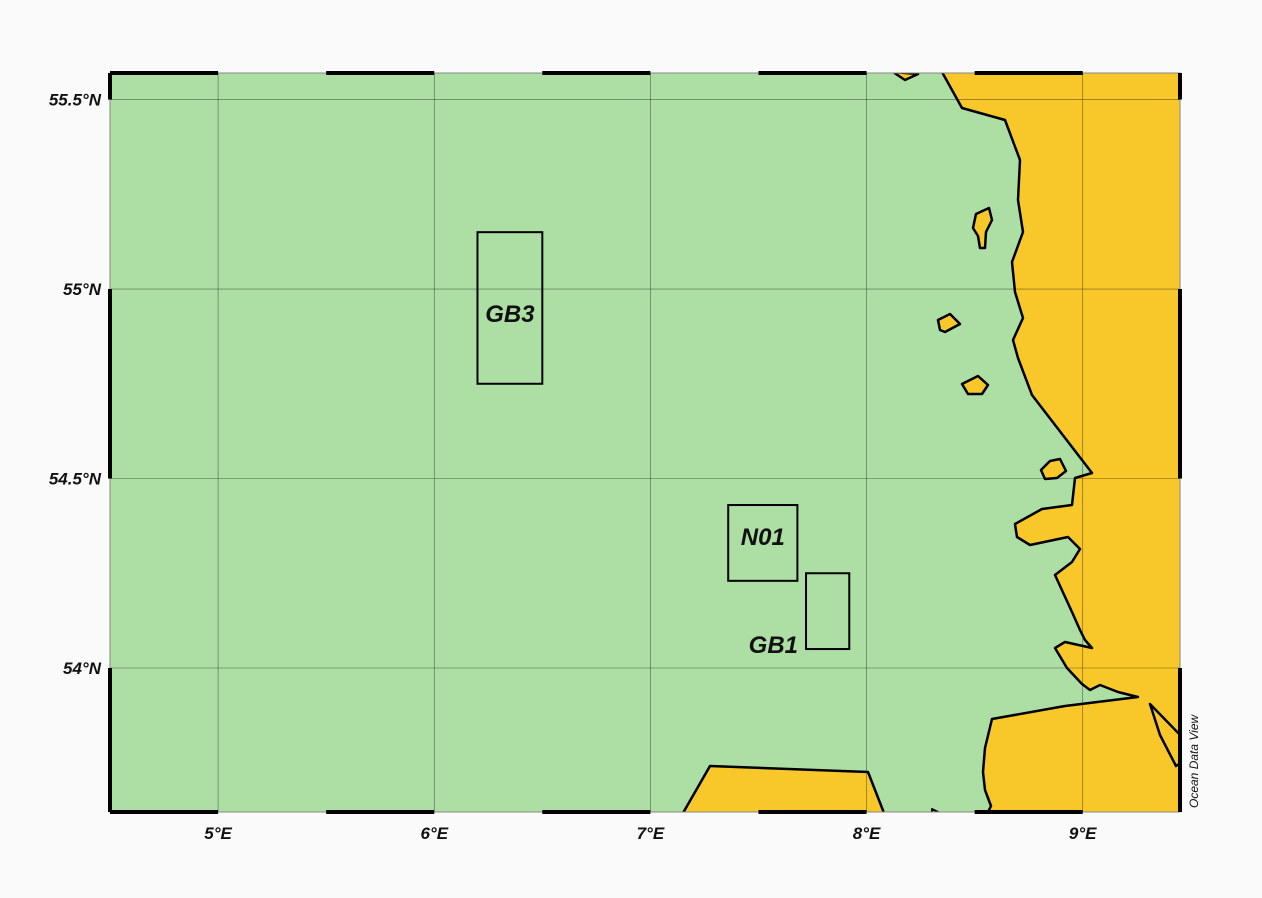  What do you see at coordinates (434, 833) in the screenshot?
I see `lon-tick-label: 6°E` at bounding box center [434, 833].